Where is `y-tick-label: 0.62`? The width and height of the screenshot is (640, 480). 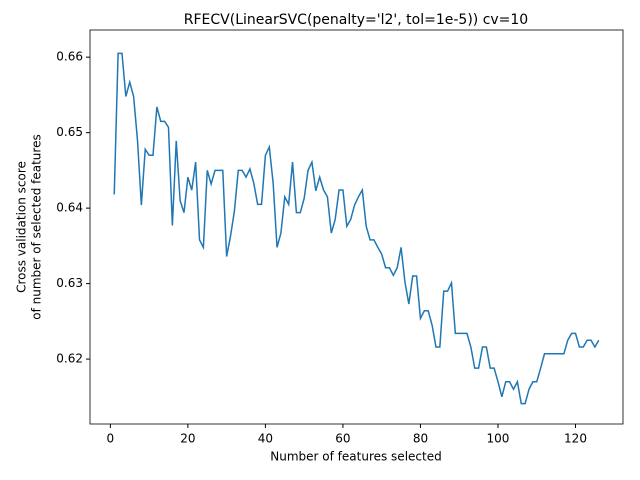 y-tick-label: 0.62 is located at coordinates (69, 359).